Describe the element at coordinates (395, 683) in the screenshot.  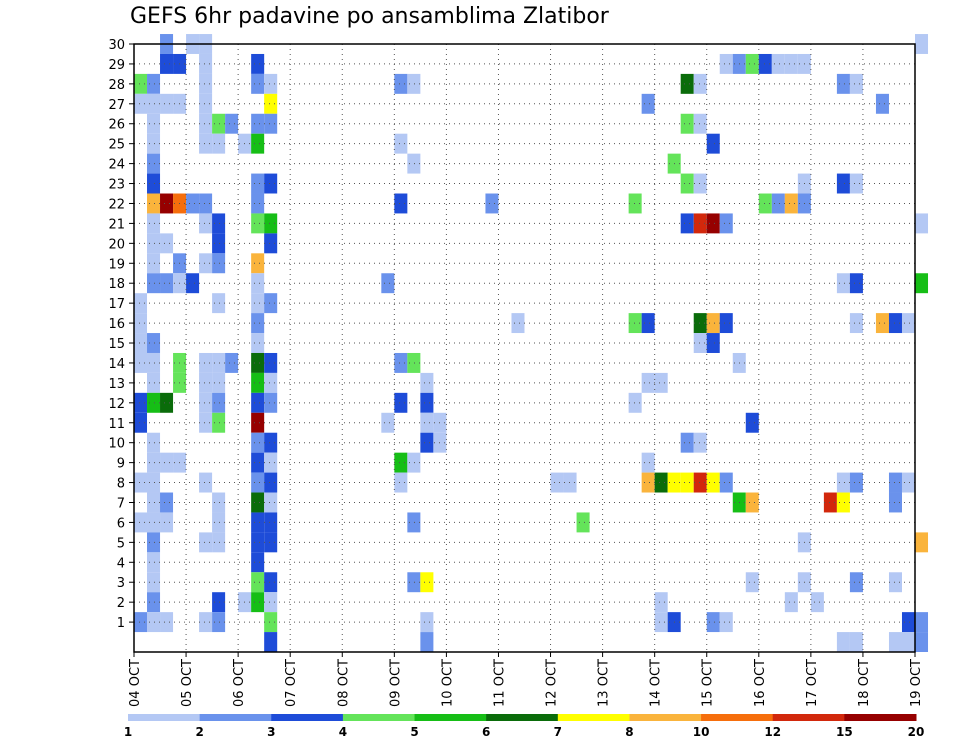
I see `x-tick-label: 09 OCT` at that location.